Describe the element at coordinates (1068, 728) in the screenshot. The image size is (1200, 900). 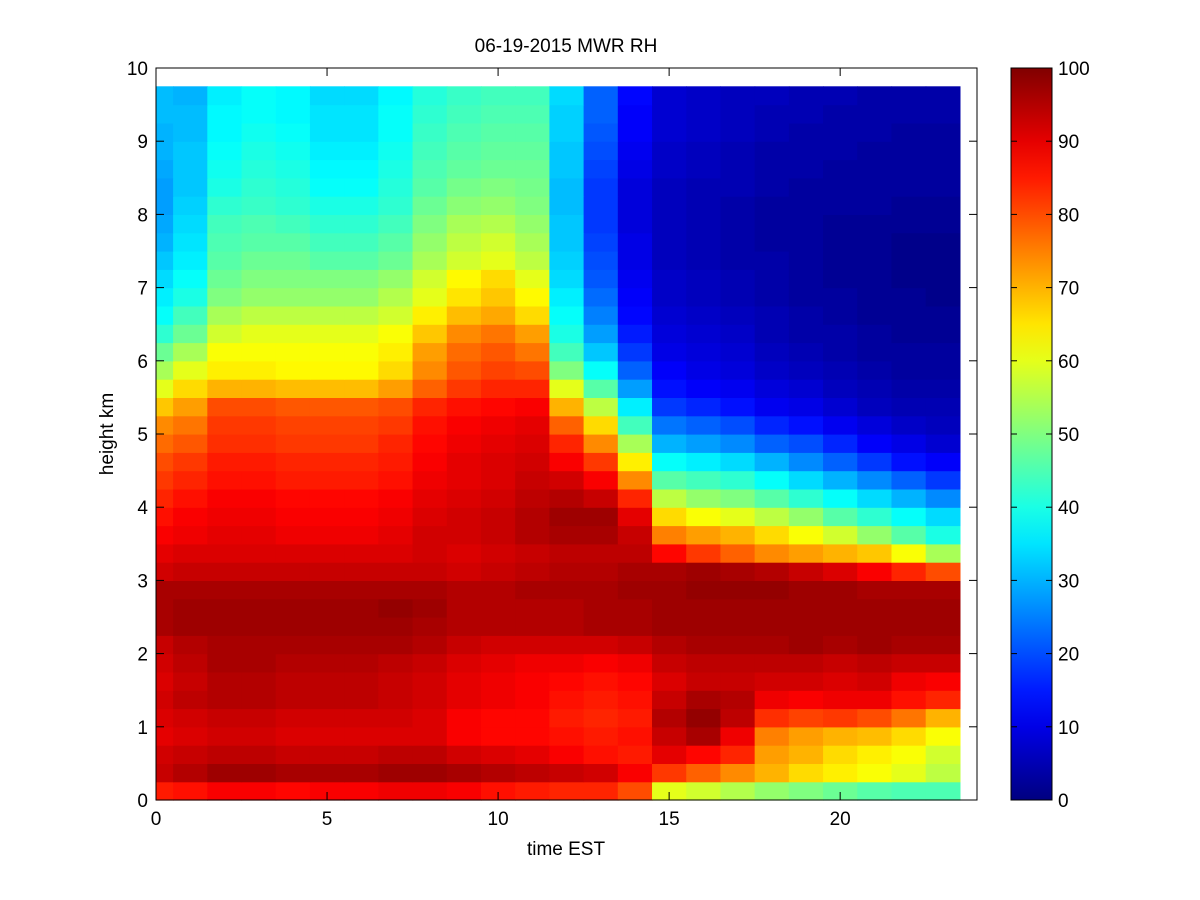
I see `colorbar-tick-label: 10` at that location.